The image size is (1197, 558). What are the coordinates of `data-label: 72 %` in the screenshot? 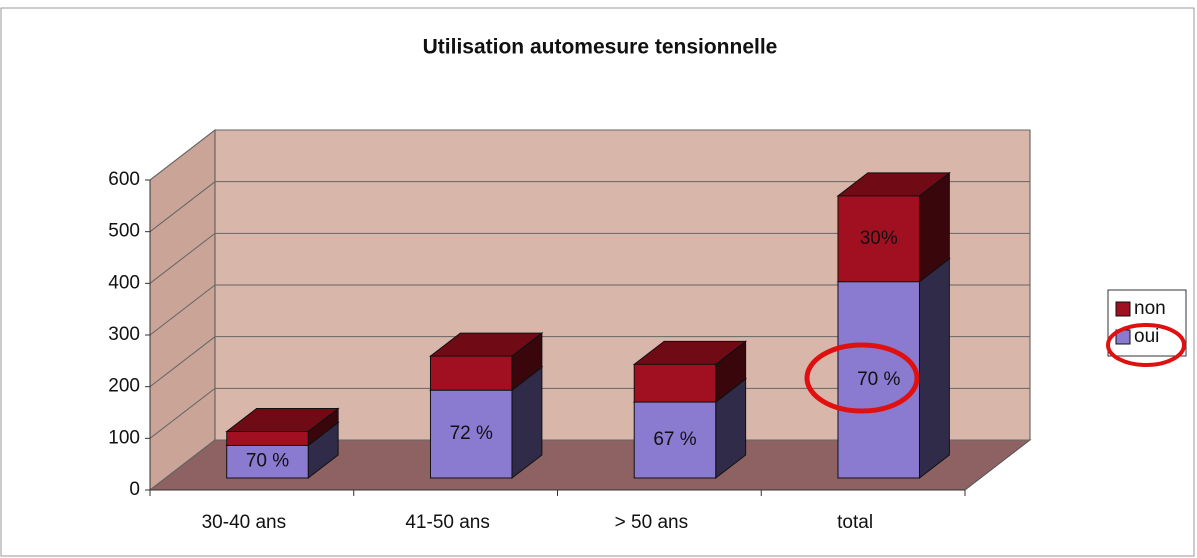 It's located at (471, 433).